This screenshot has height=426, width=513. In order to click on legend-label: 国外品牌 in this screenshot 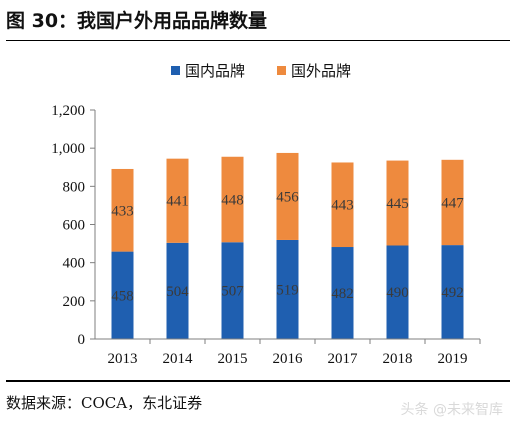, I will do `click(321, 71)`.